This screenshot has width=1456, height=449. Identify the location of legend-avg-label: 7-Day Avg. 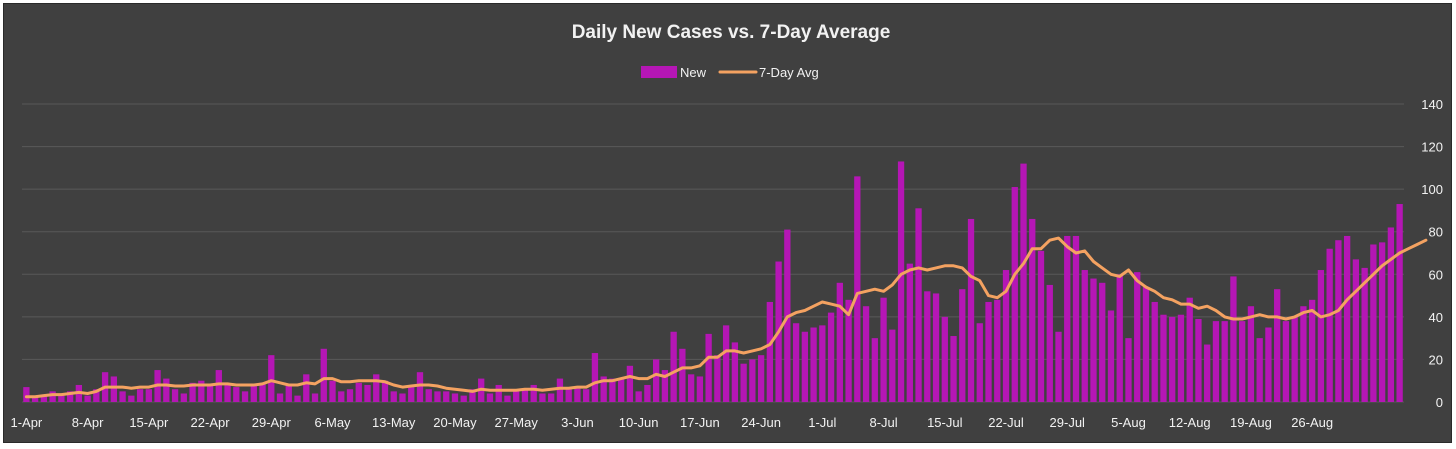
(789, 72).